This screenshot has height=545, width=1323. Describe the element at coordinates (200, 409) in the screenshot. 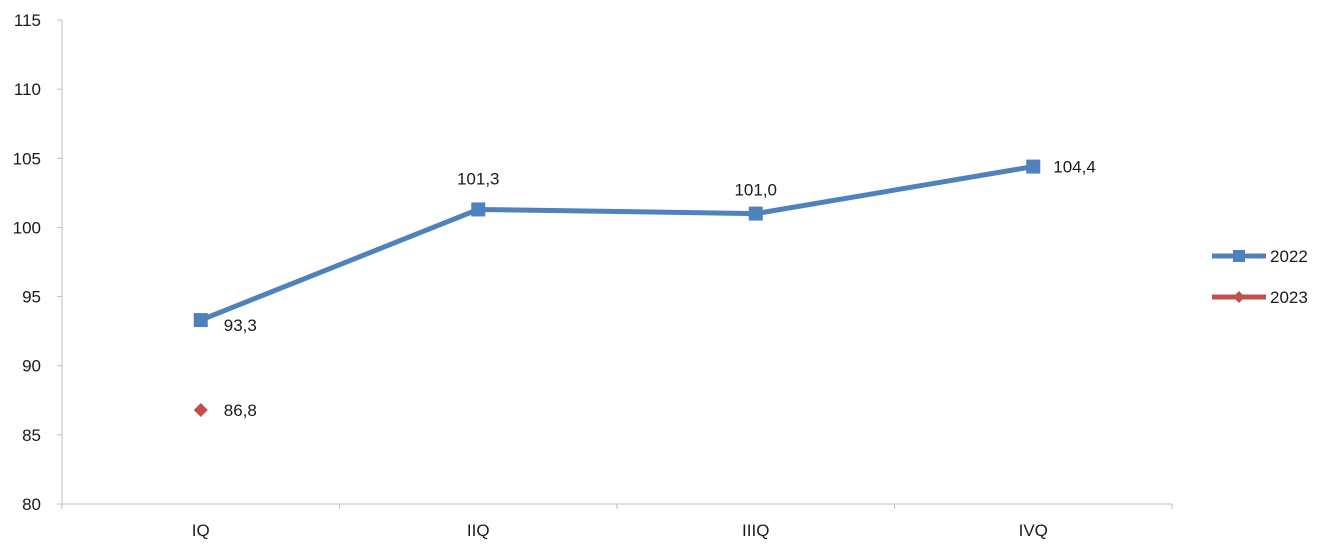

I see `data-point-2023` at that location.